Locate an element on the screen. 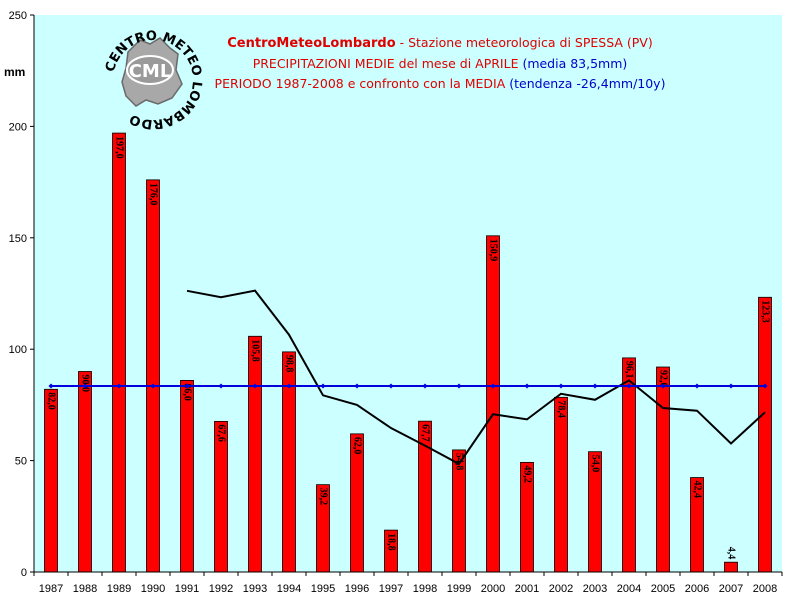  mean-point-2007 is located at coordinates (731, 386).